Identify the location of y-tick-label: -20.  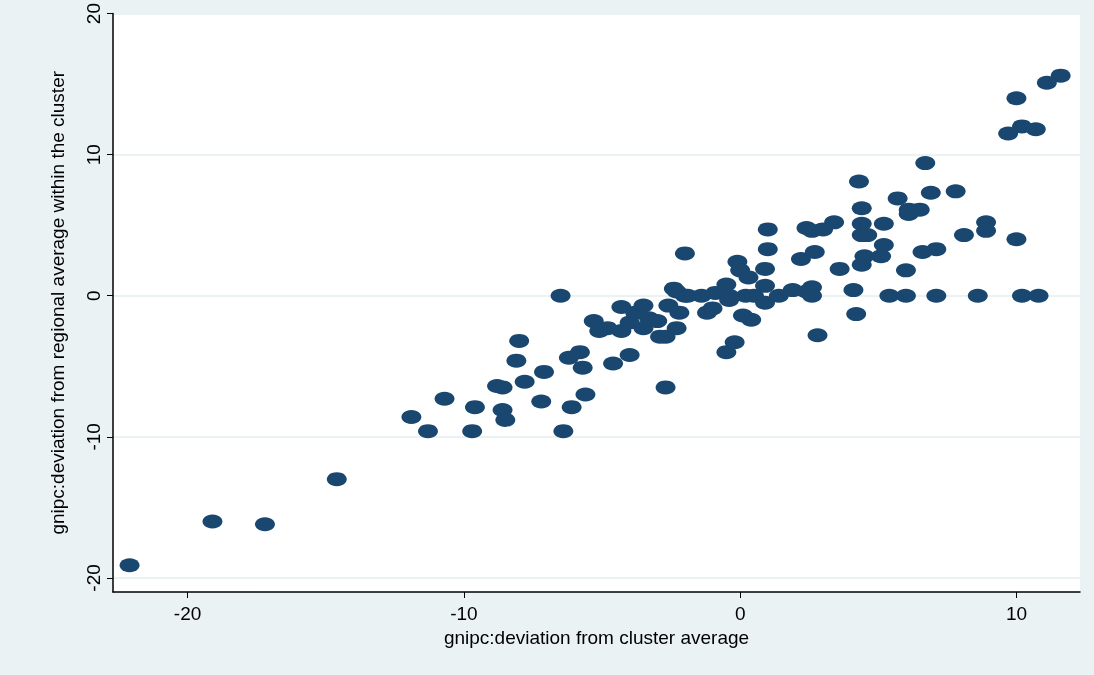
(93, 578).